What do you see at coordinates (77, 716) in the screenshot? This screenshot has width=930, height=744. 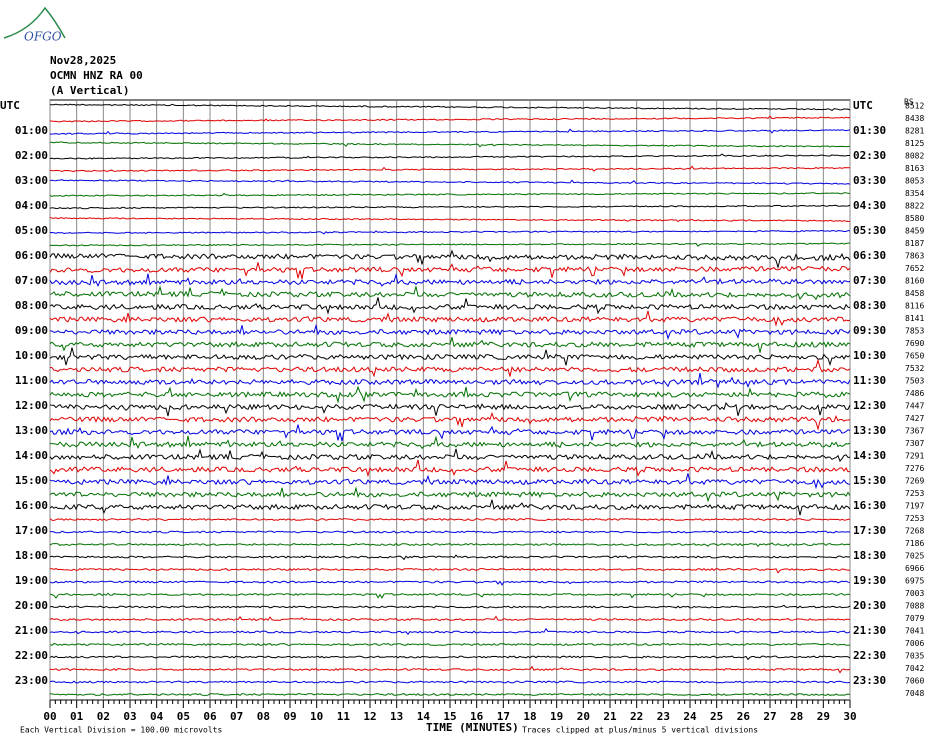 I see `x-tick-label: 01` at bounding box center [77, 716].